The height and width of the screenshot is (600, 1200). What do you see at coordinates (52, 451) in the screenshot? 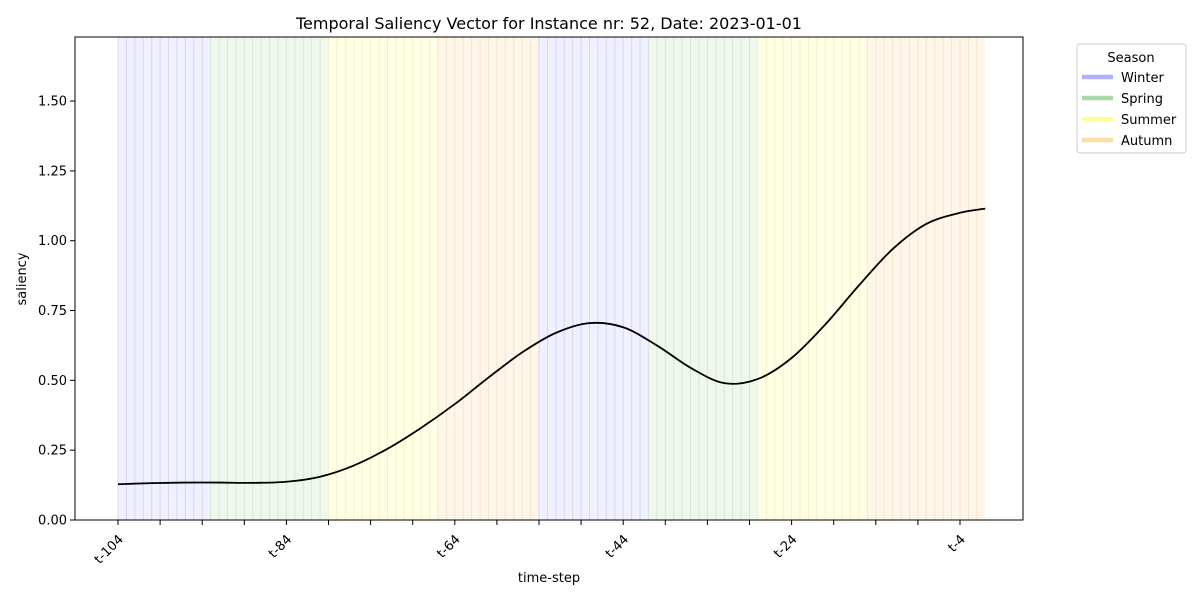
I see `y-tick-label: 0.25` at bounding box center [52, 451].